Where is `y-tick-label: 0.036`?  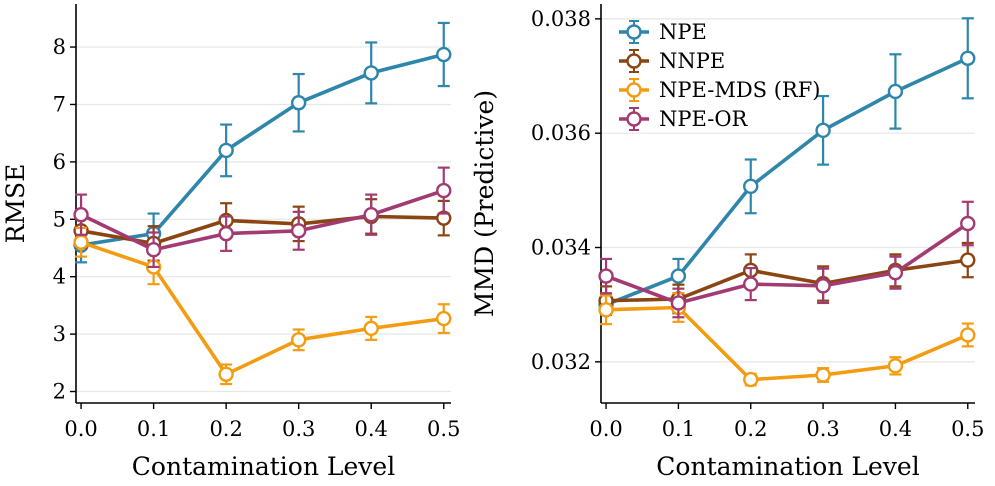
y-tick-label: 0.036 is located at coordinates (561, 133).